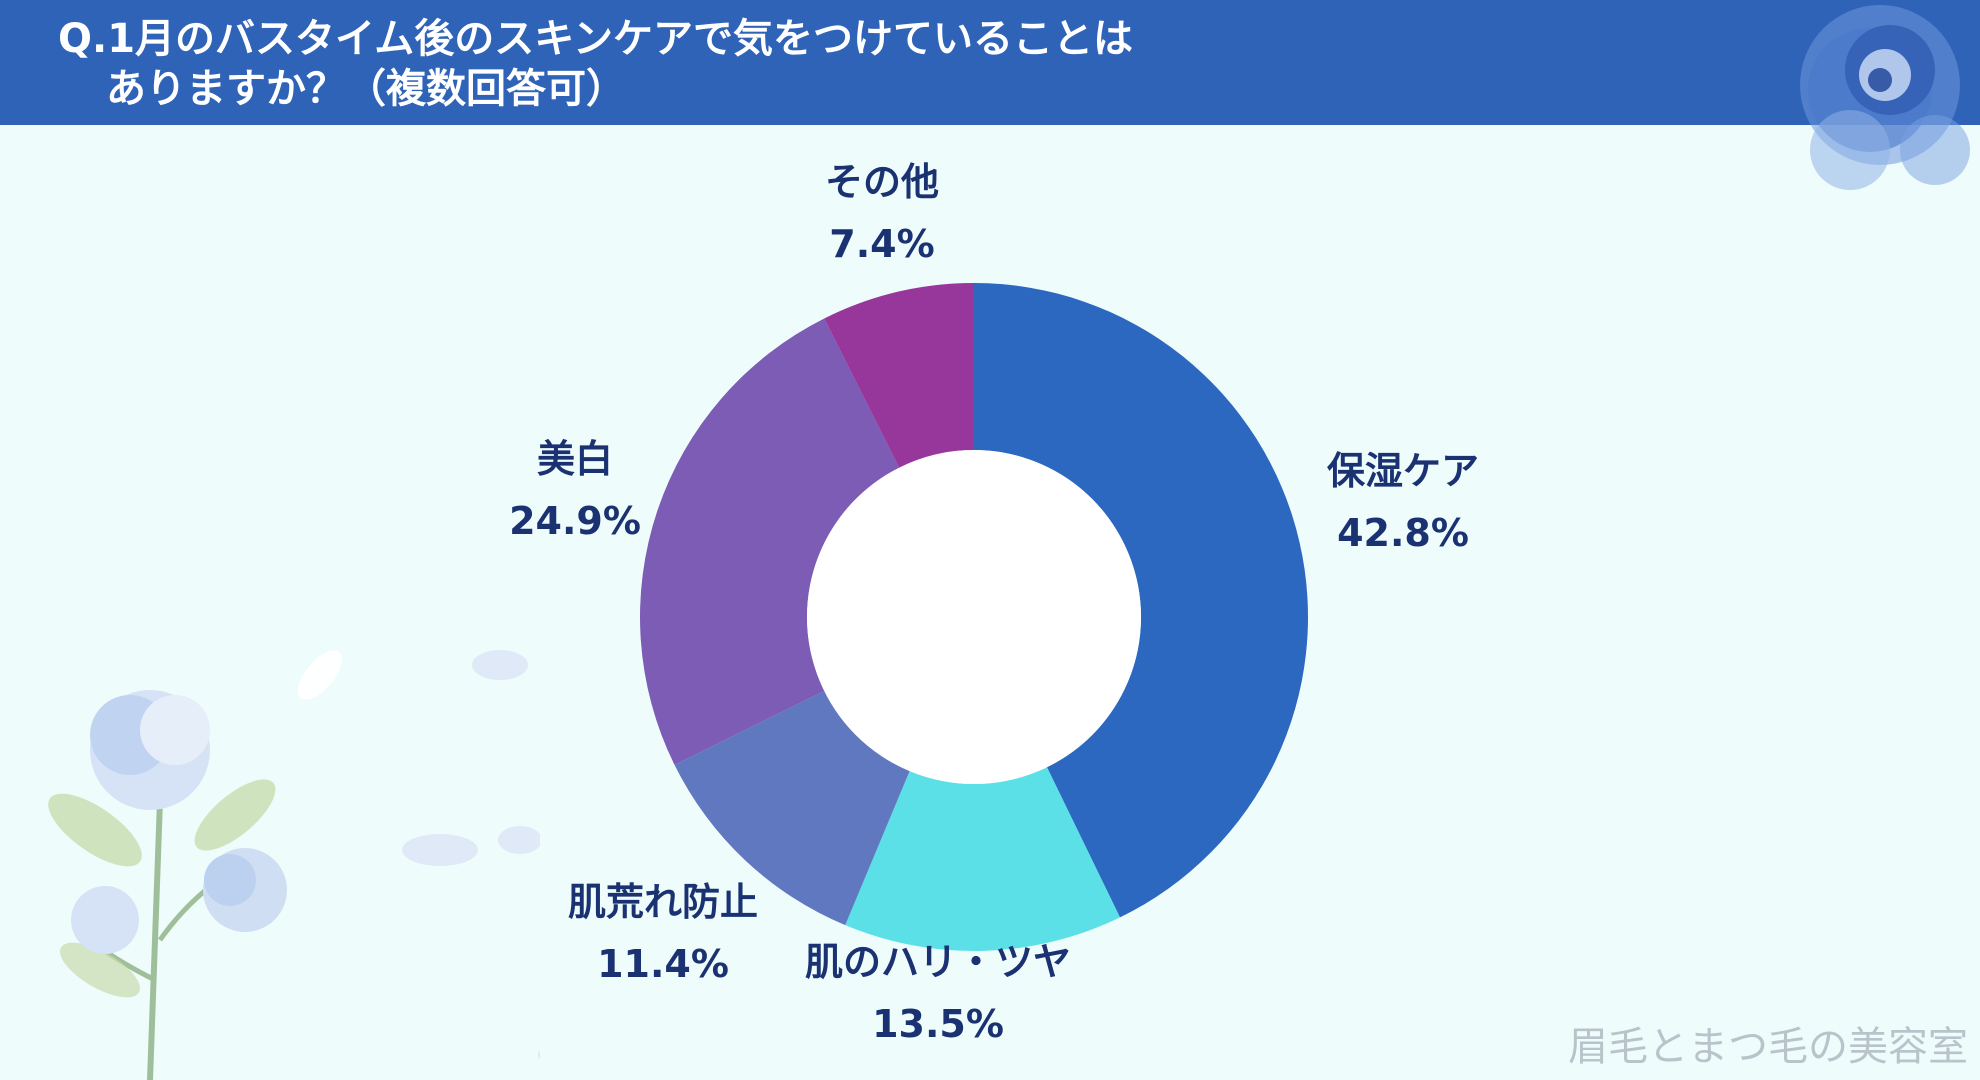  What do you see at coordinates (663, 964) in the screenshot?
I see `slice-value-label: 11.4%` at bounding box center [663, 964].